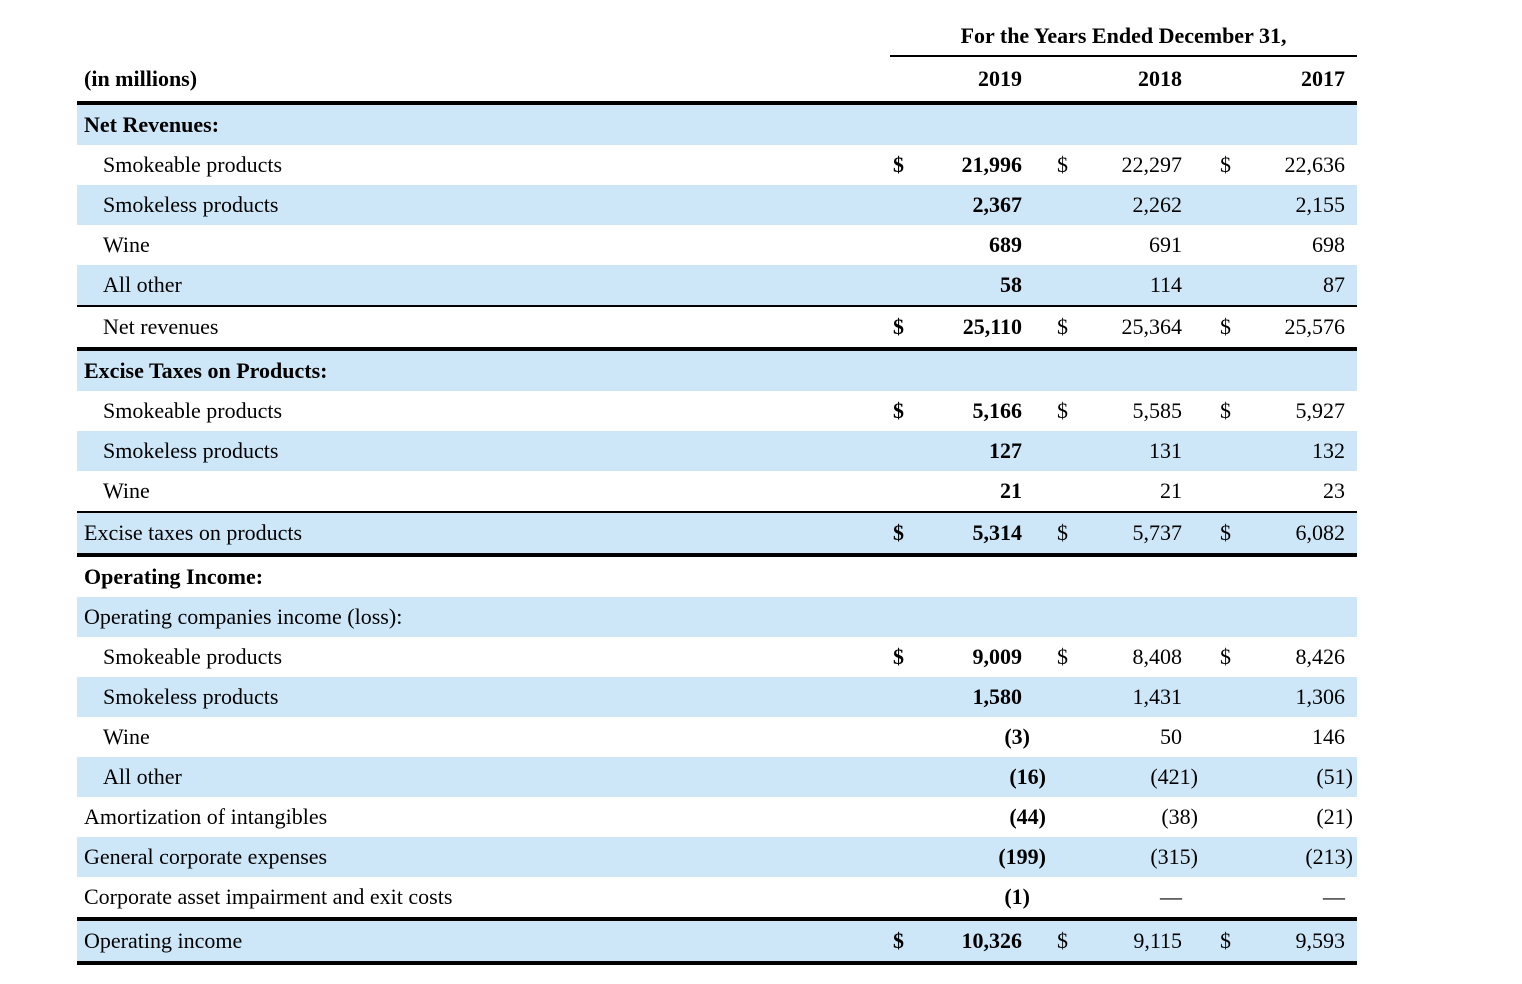 The height and width of the screenshot is (984, 1522). Describe the element at coordinates (1323, 78) in the screenshot. I see `year-header-2017: 2017` at that location.